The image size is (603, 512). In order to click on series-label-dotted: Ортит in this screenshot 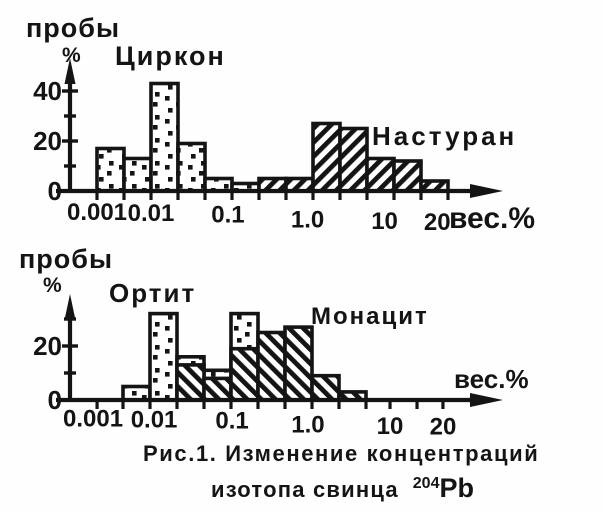, I will do `click(152, 293)`.